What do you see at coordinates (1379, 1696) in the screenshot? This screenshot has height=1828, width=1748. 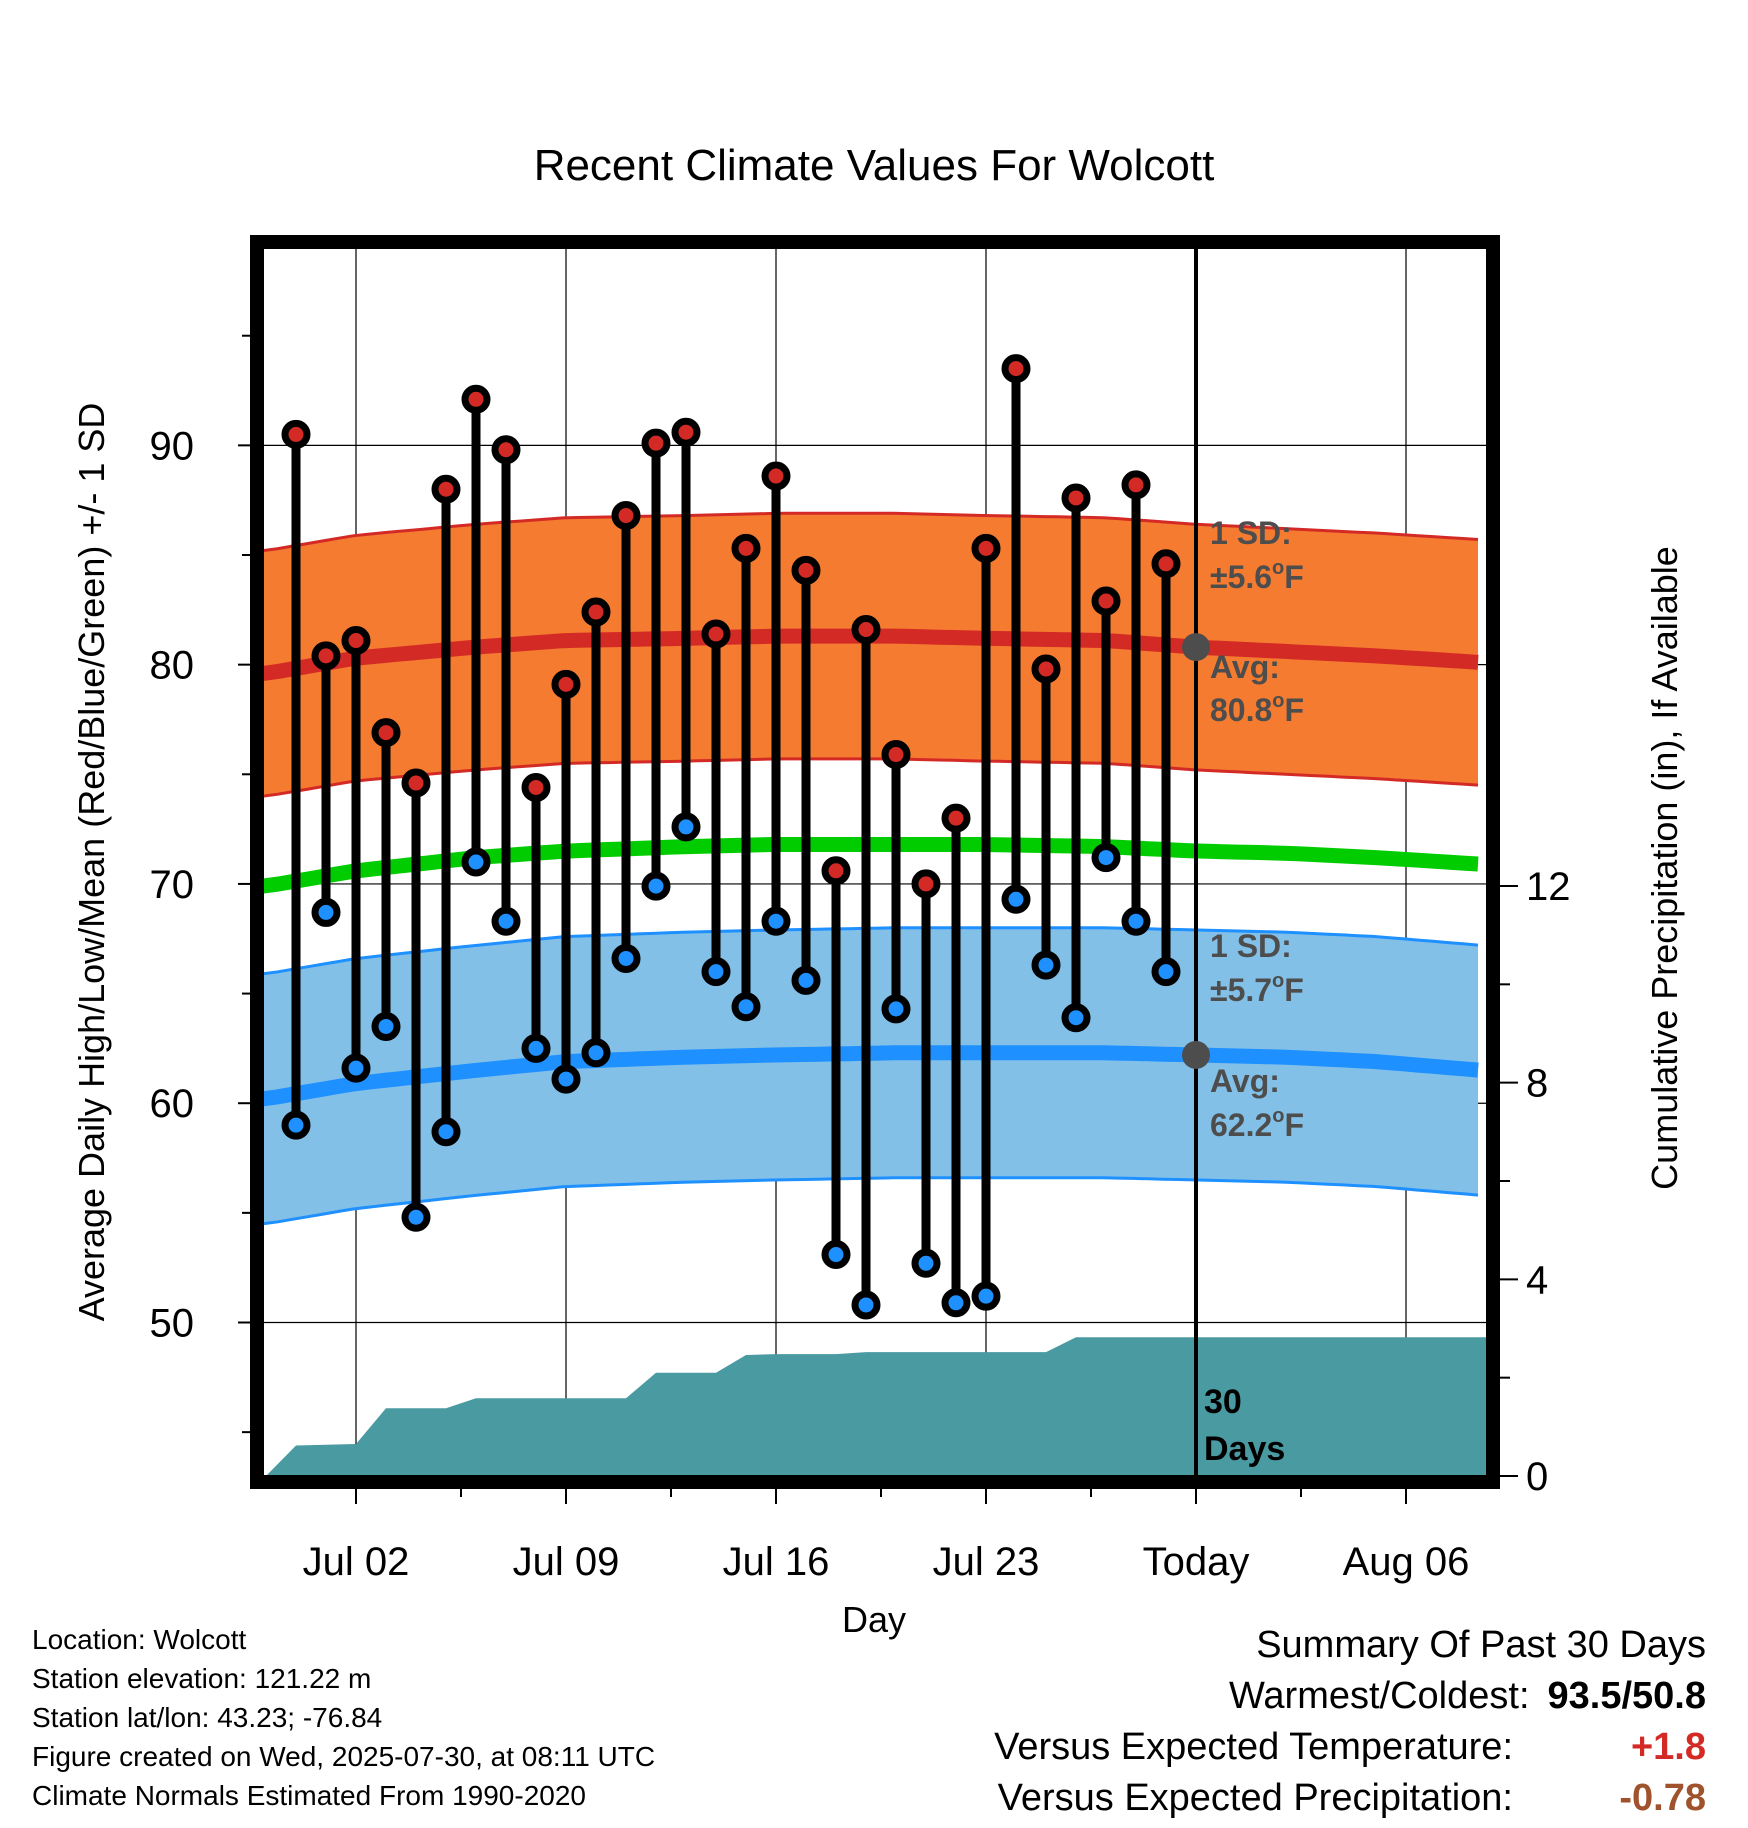 I see `warmest-label: Warmest/Coldest:` at bounding box center [1379, 1696].